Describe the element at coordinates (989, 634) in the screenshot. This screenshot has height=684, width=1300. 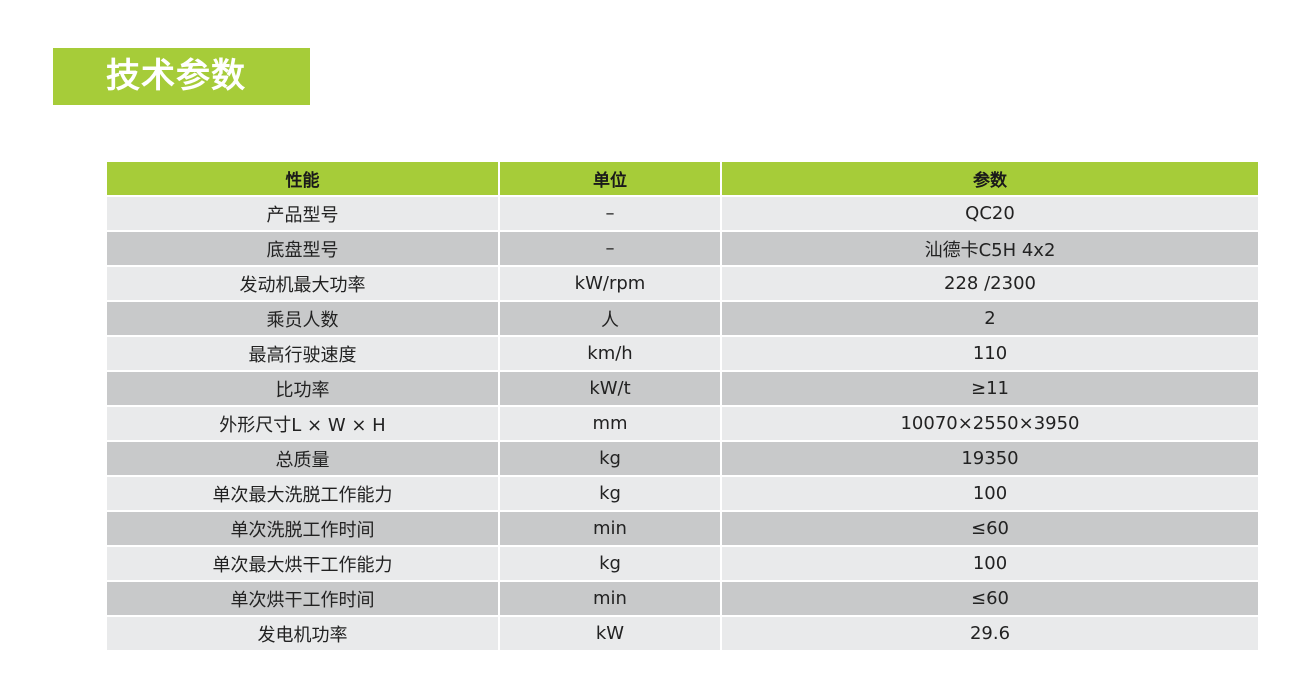
I see `spec-value: 29.6` at that location.